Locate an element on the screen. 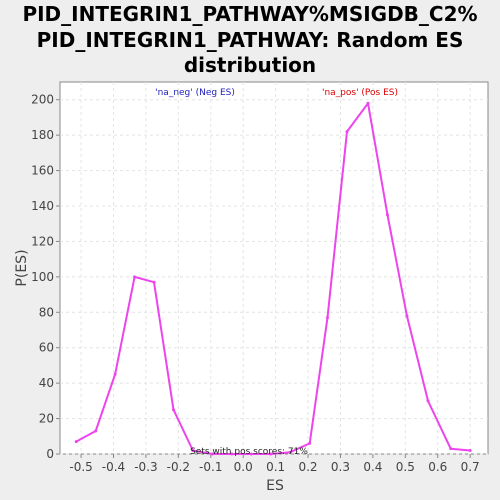  x-tick-label: 0.1 is located at coordinates (275, 467).